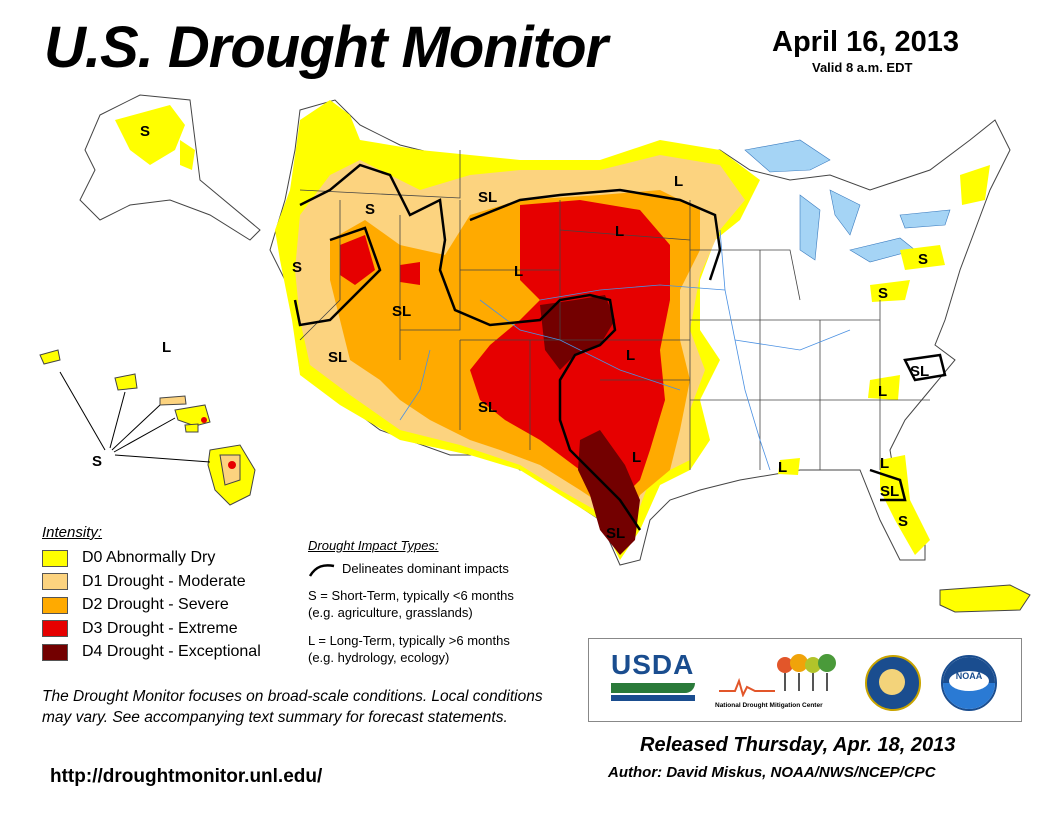 The height and width of the screenshot is (816, 1056). What do you see at coordinates (337, 357) in the screenshot?
I see `label-california: SL` at bounding box center [337, 357].